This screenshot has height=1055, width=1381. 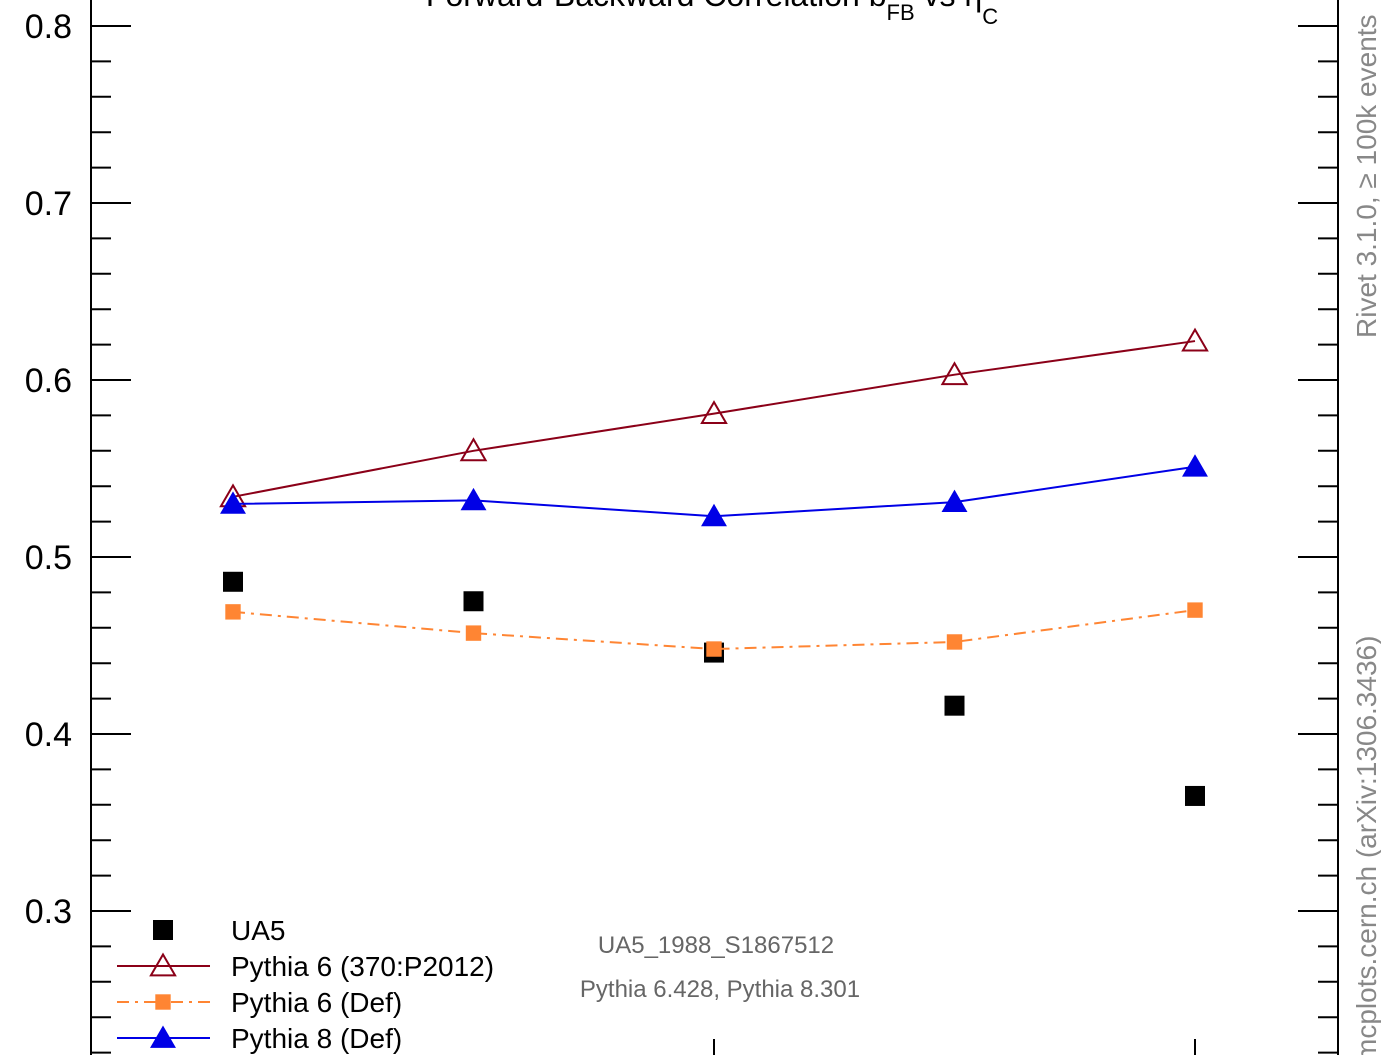 I want to click on title-mid: vs η, so click(x=949, y=6).